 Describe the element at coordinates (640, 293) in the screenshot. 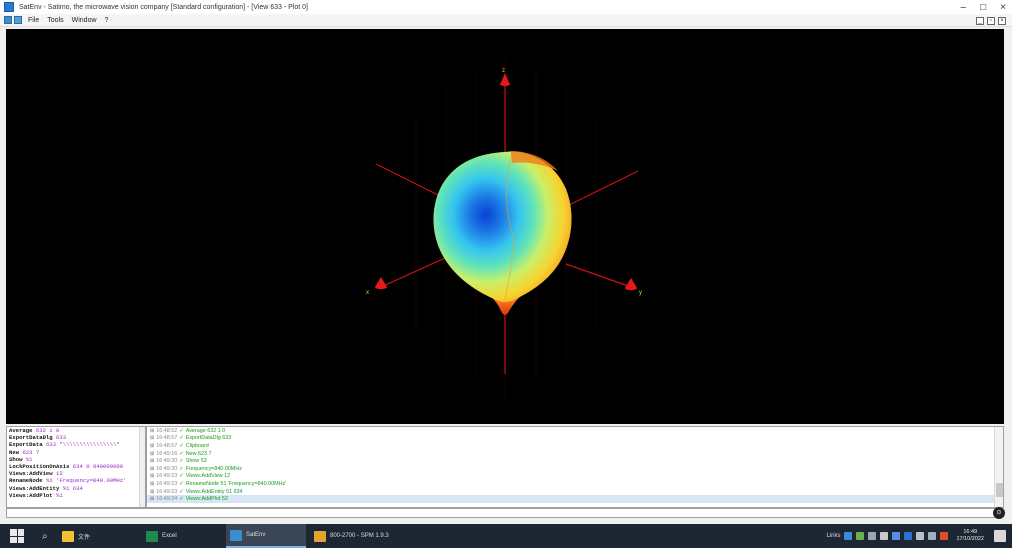

I see `y-axis-label: y` at that location.